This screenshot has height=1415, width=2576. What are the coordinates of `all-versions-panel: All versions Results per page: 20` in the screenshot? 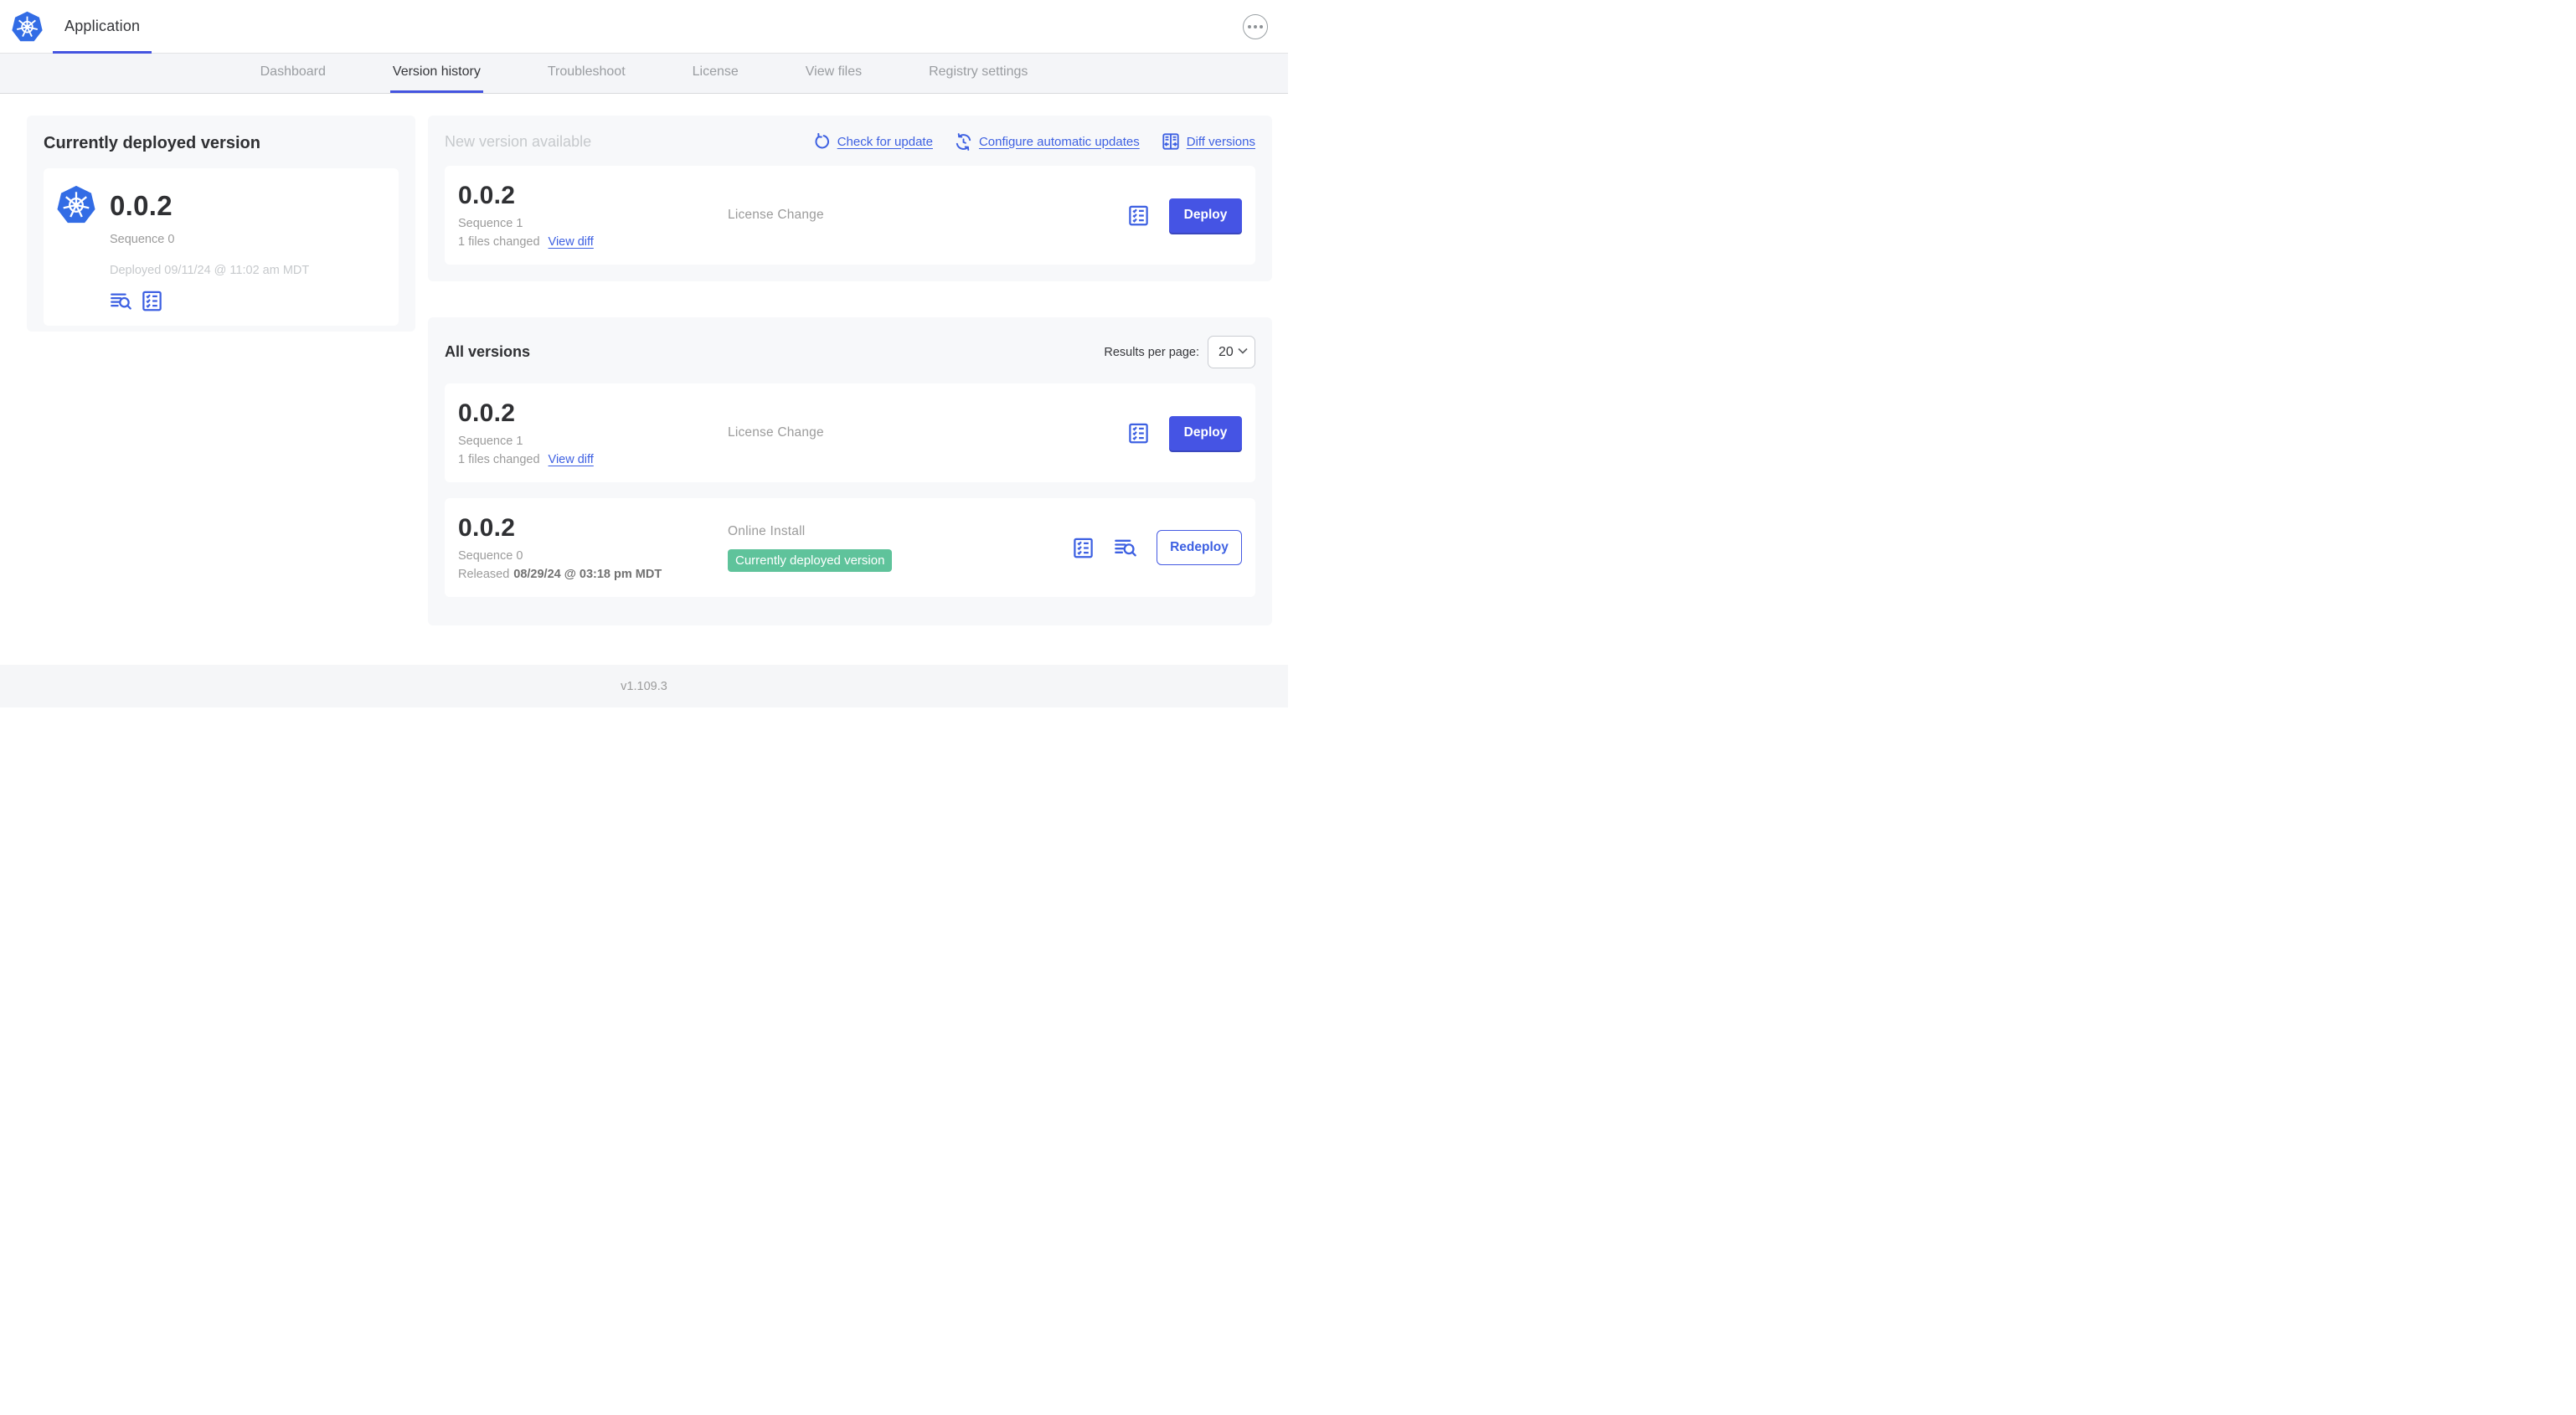 It's located at (850, 471).